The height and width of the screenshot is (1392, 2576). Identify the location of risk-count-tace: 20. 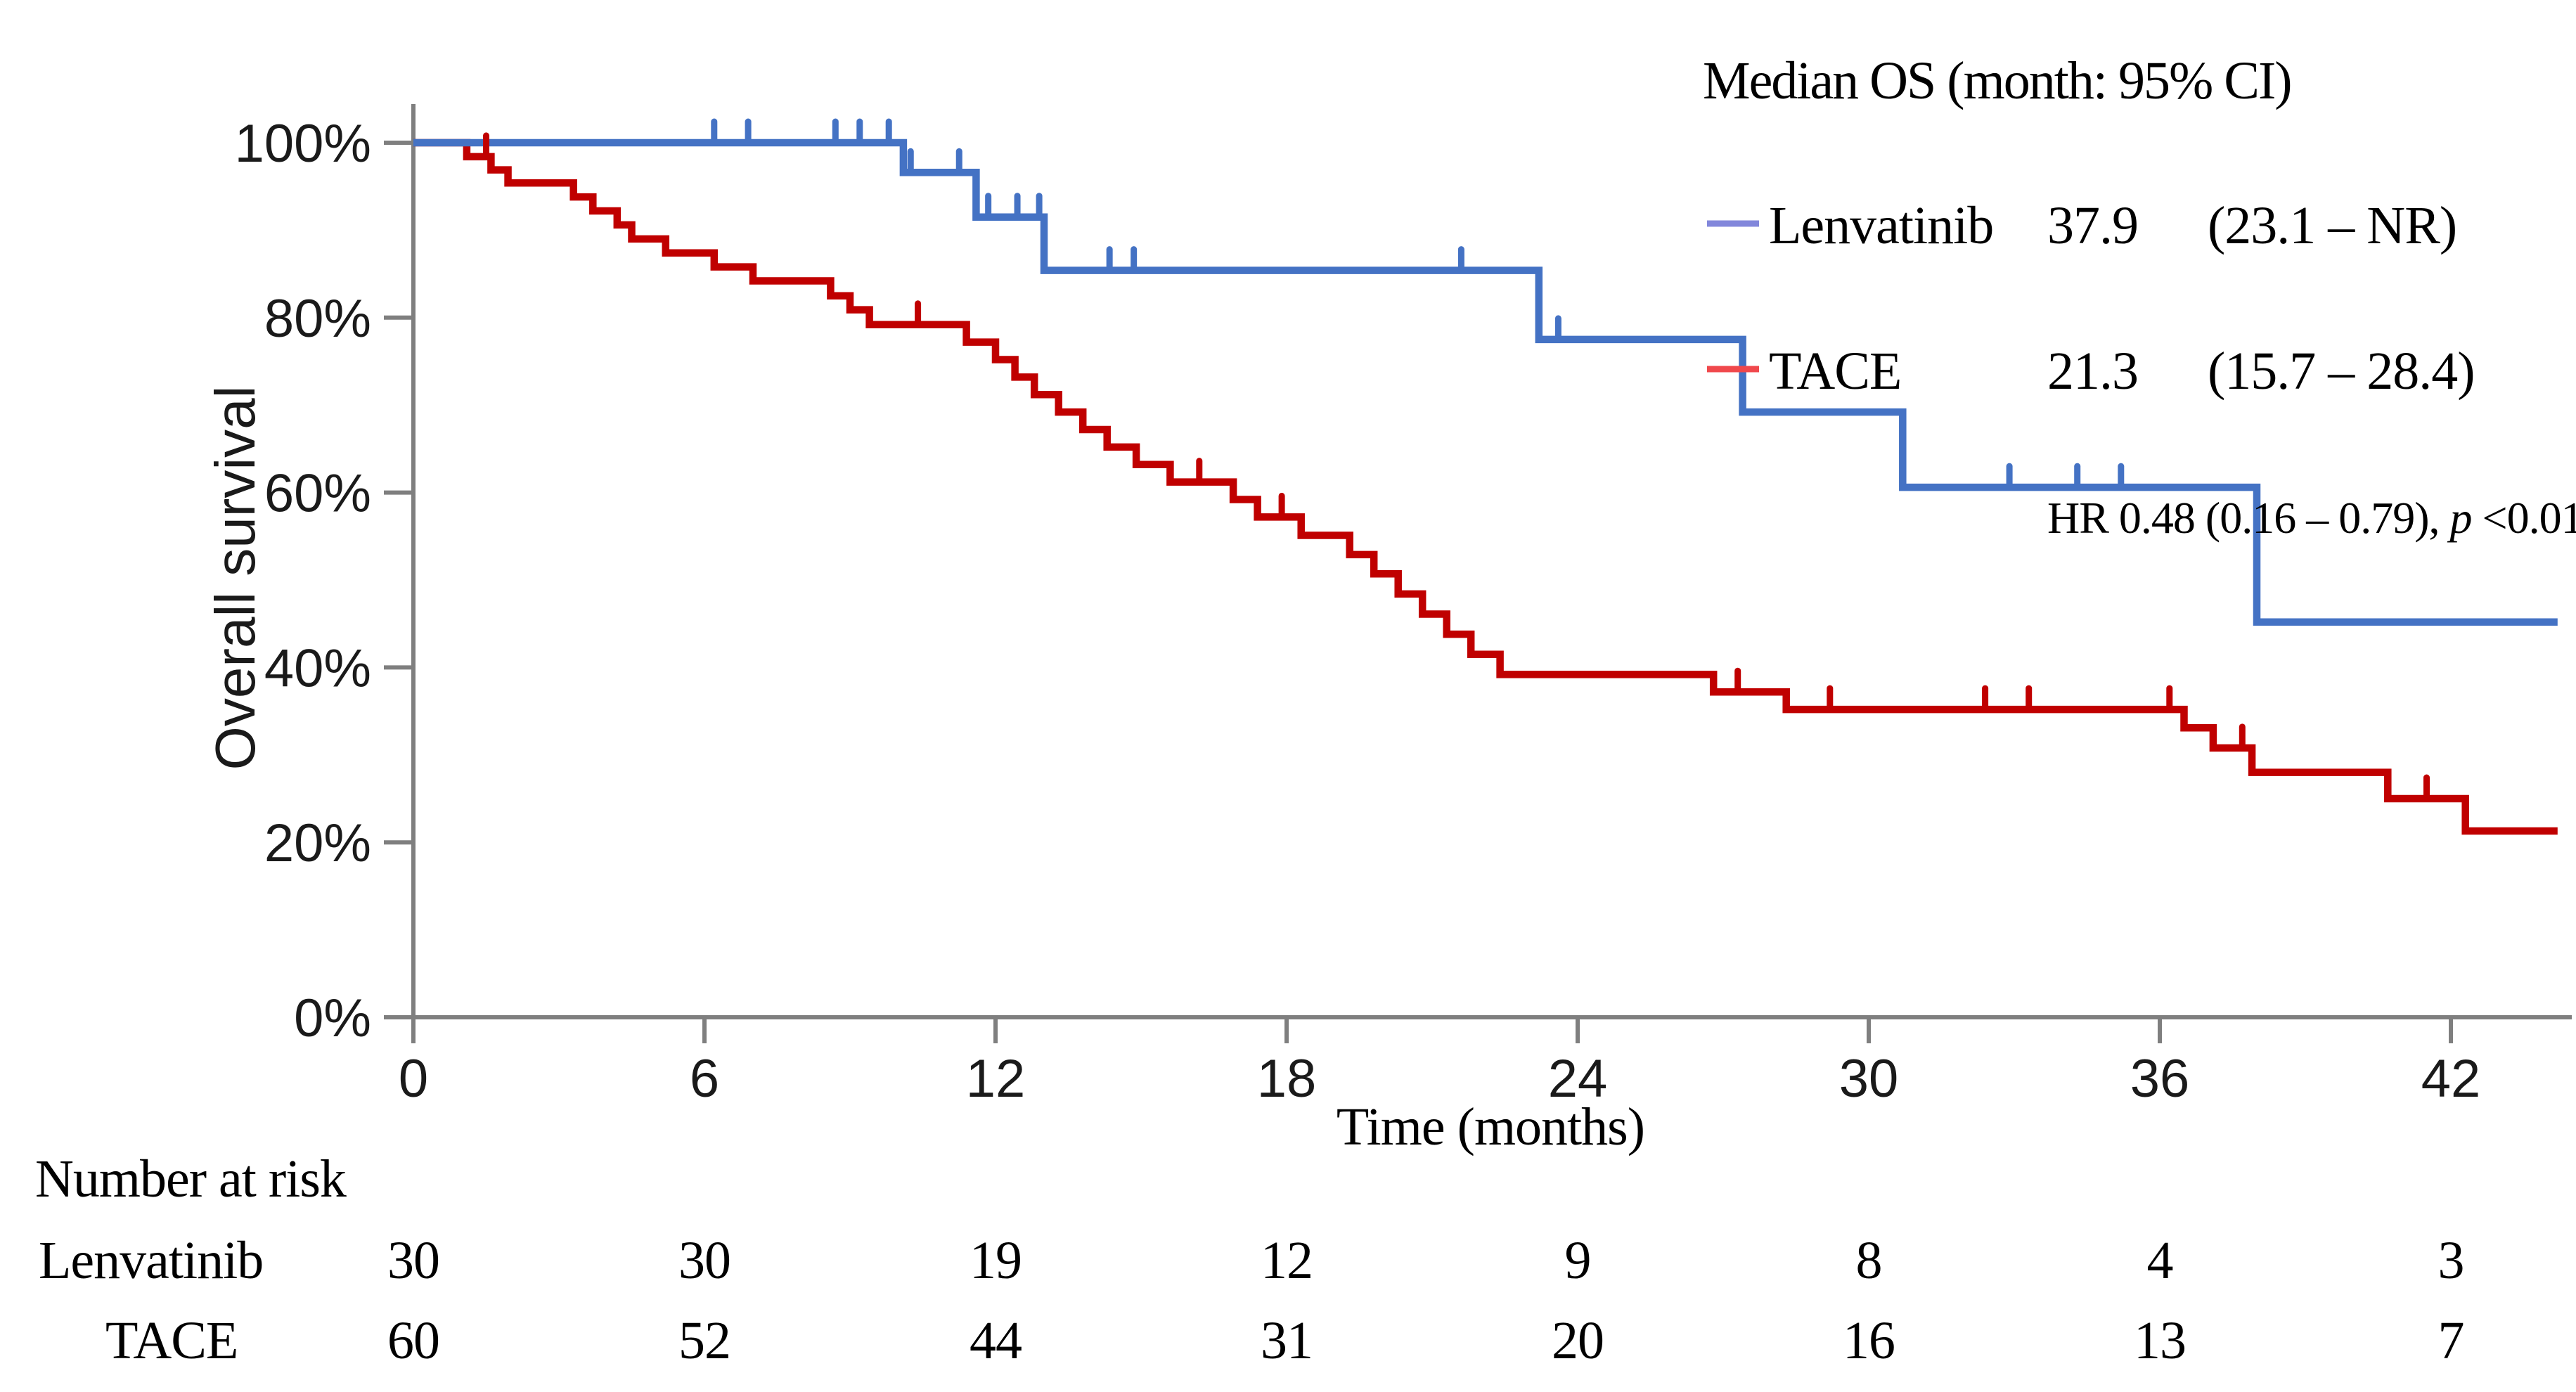
(1578, 1340).